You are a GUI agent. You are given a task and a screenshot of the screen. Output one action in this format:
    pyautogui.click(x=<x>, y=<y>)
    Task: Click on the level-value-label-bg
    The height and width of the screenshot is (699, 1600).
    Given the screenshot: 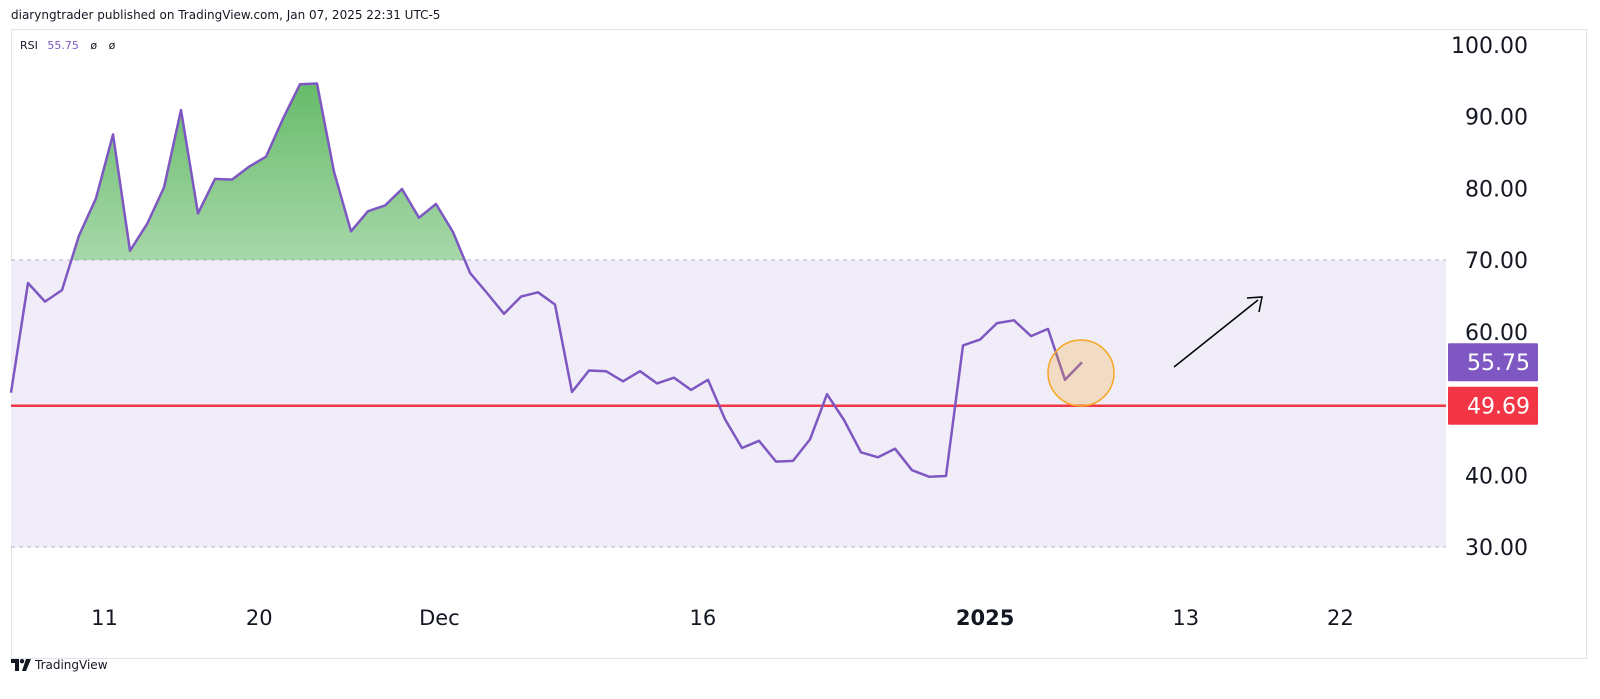 What is the action you would take?
    pyautogui.click(x=1493, y=405)
    